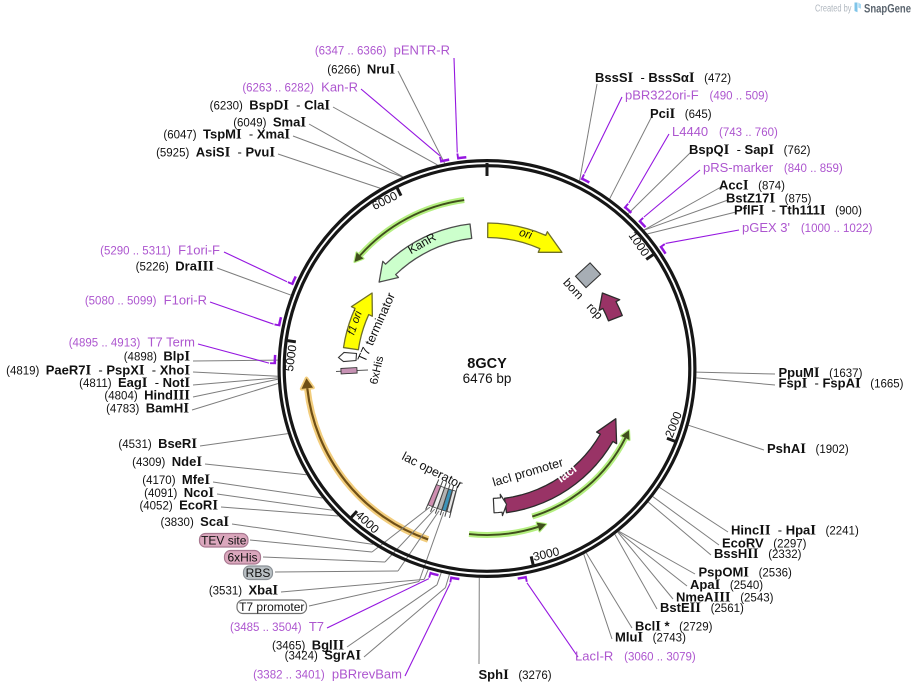 This screenshot has height=696, width=912. What do you see at coordinates (697, 95) in the screenshot?
I see `svg-text: pBR322ori-F (490 .. 509)` at bounding box center [697, 95].